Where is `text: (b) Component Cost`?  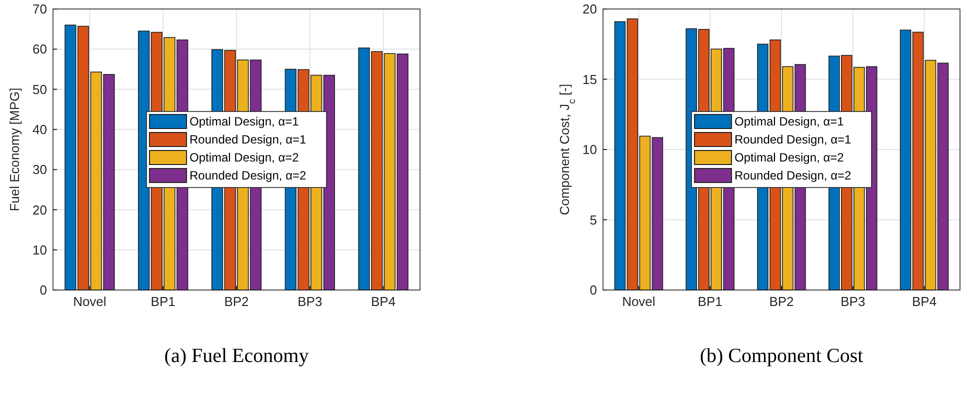 text: (b) Component Cost is located at coordinates (782, 356).